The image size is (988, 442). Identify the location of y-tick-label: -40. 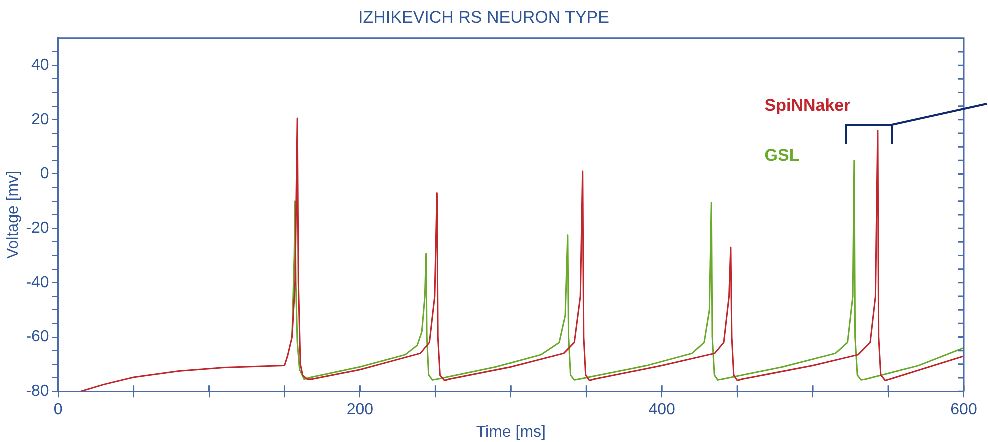
(38, 283).